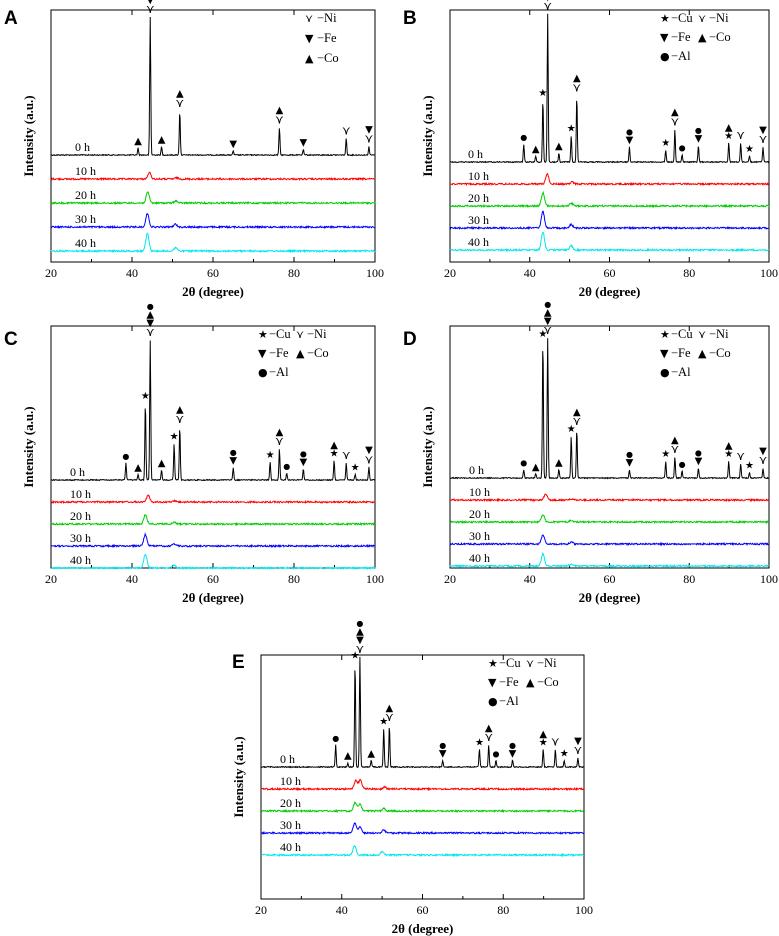 This screenshot has height=936, width=779. What do you see at coordinates (213, 520) in the screenshot?
I see `series-line-20h` at bounding box center [213, 520].